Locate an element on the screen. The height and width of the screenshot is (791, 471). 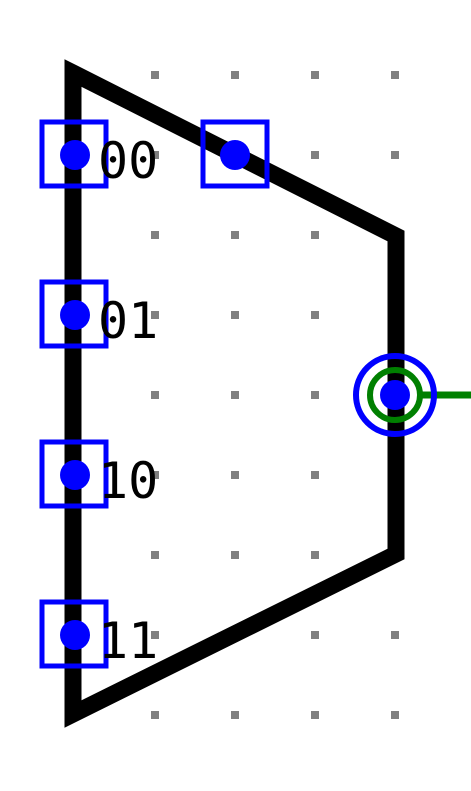
input-pin-11: 11 is located at coordinates (98, 634).